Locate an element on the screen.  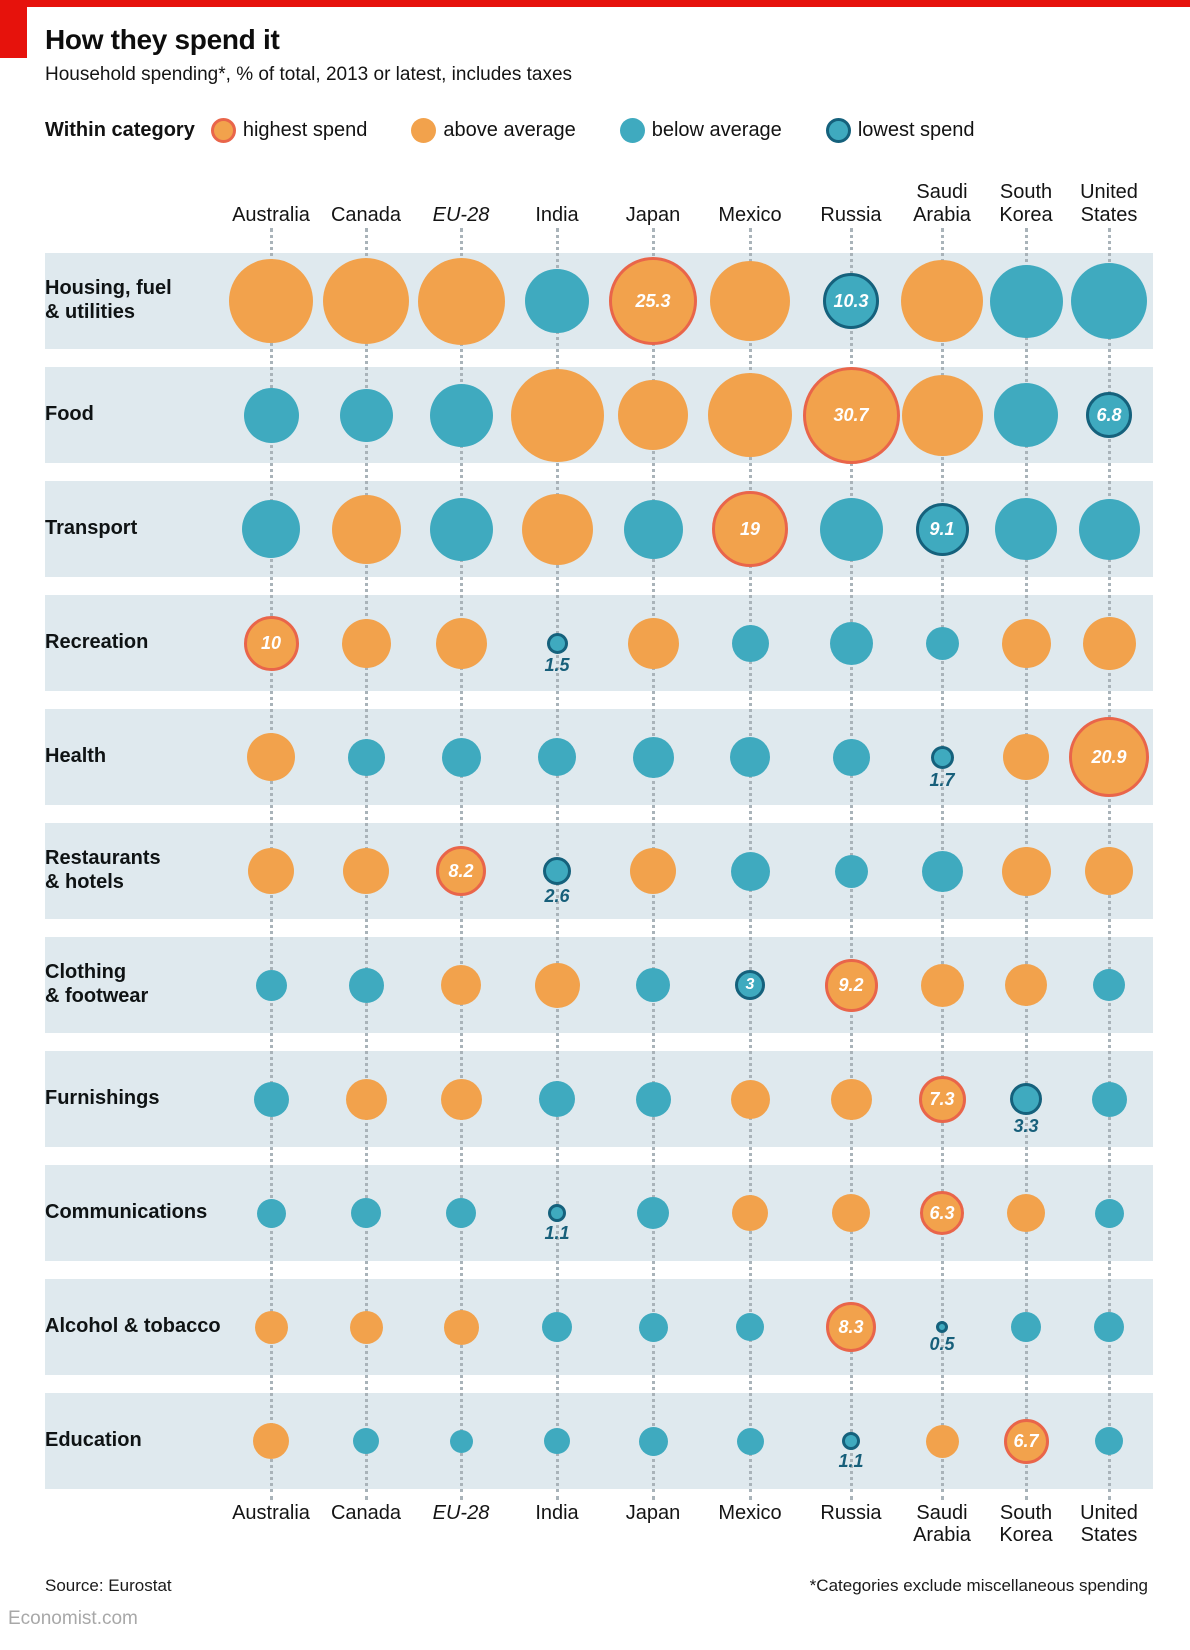
source-text: Source: Eurostat is located at coordinates (108, 1585).